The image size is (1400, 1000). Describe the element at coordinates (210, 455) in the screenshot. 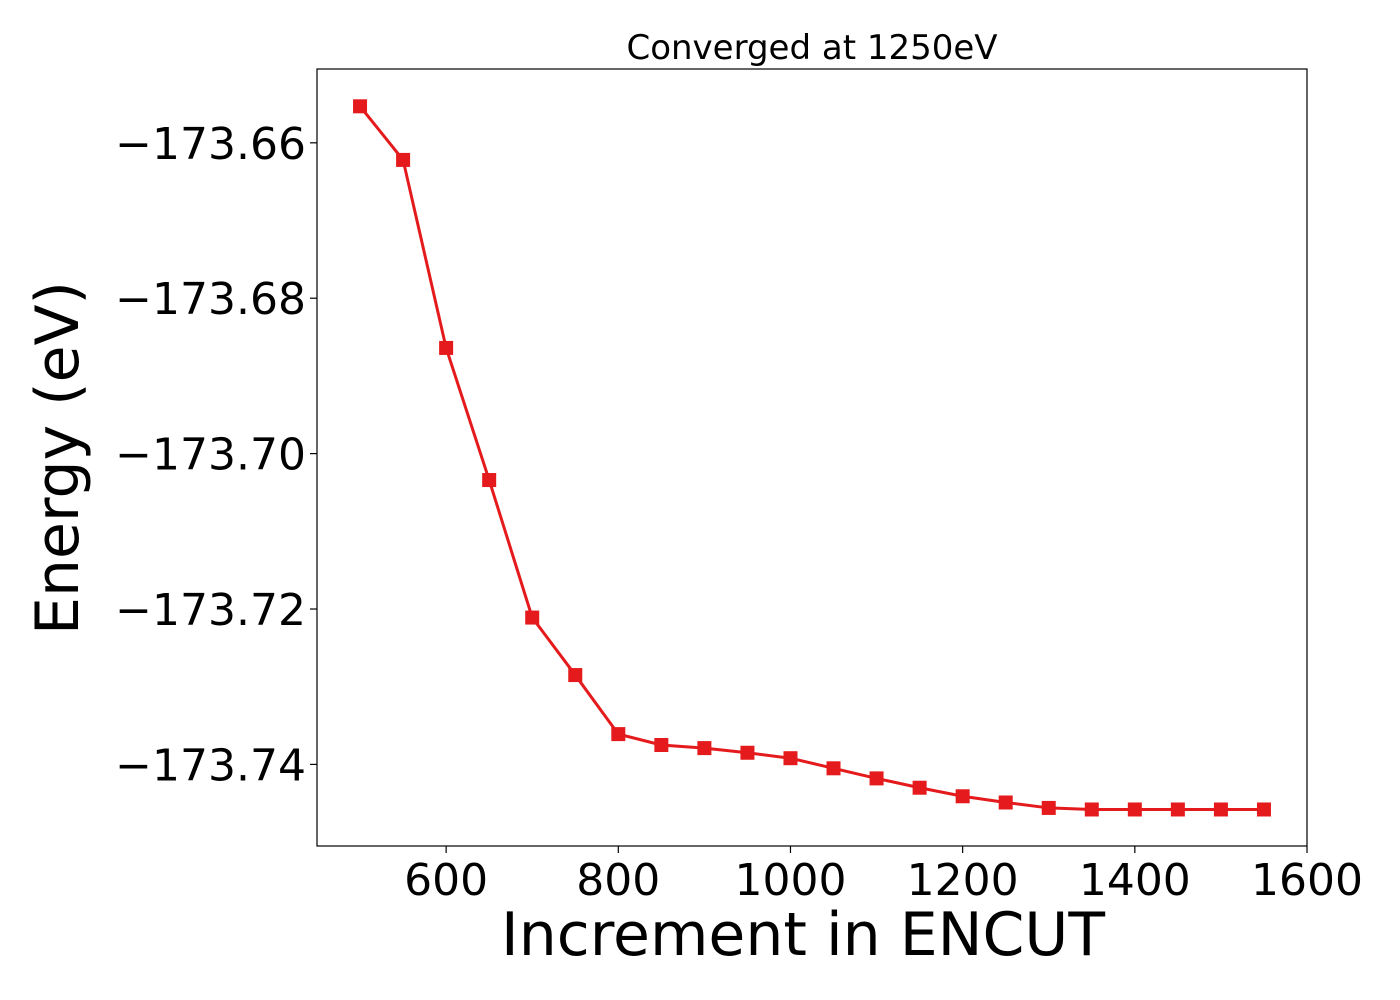

I see `y-tick-label: −173.70` at that location.